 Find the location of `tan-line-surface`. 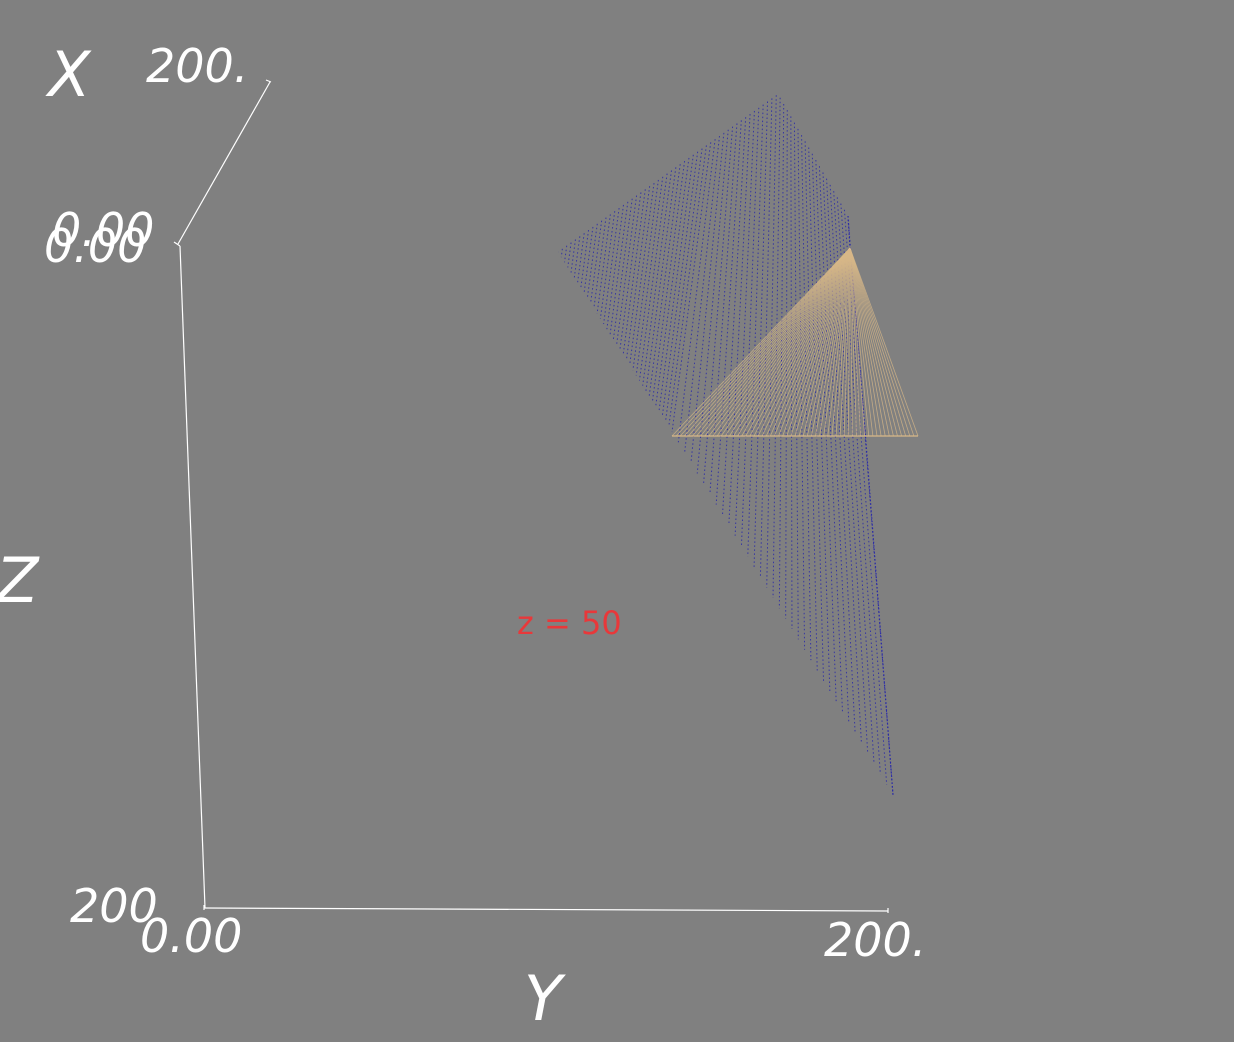

tan-line-surface is located at coordinates (795, 342).